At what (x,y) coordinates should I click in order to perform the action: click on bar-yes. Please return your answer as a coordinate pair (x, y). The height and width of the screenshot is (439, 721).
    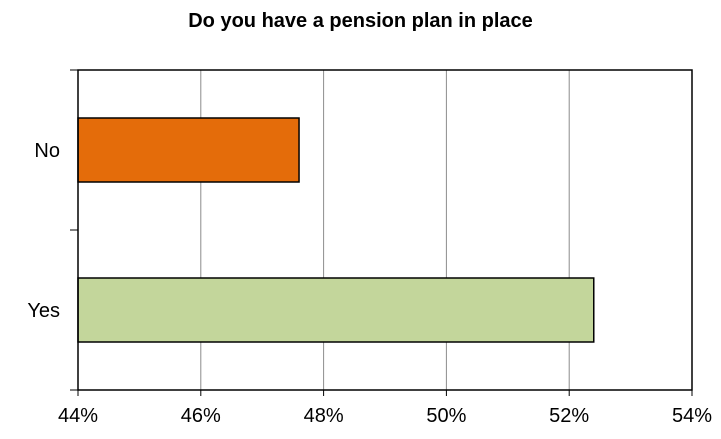
    Looking at the image, I should click on (336, 310).